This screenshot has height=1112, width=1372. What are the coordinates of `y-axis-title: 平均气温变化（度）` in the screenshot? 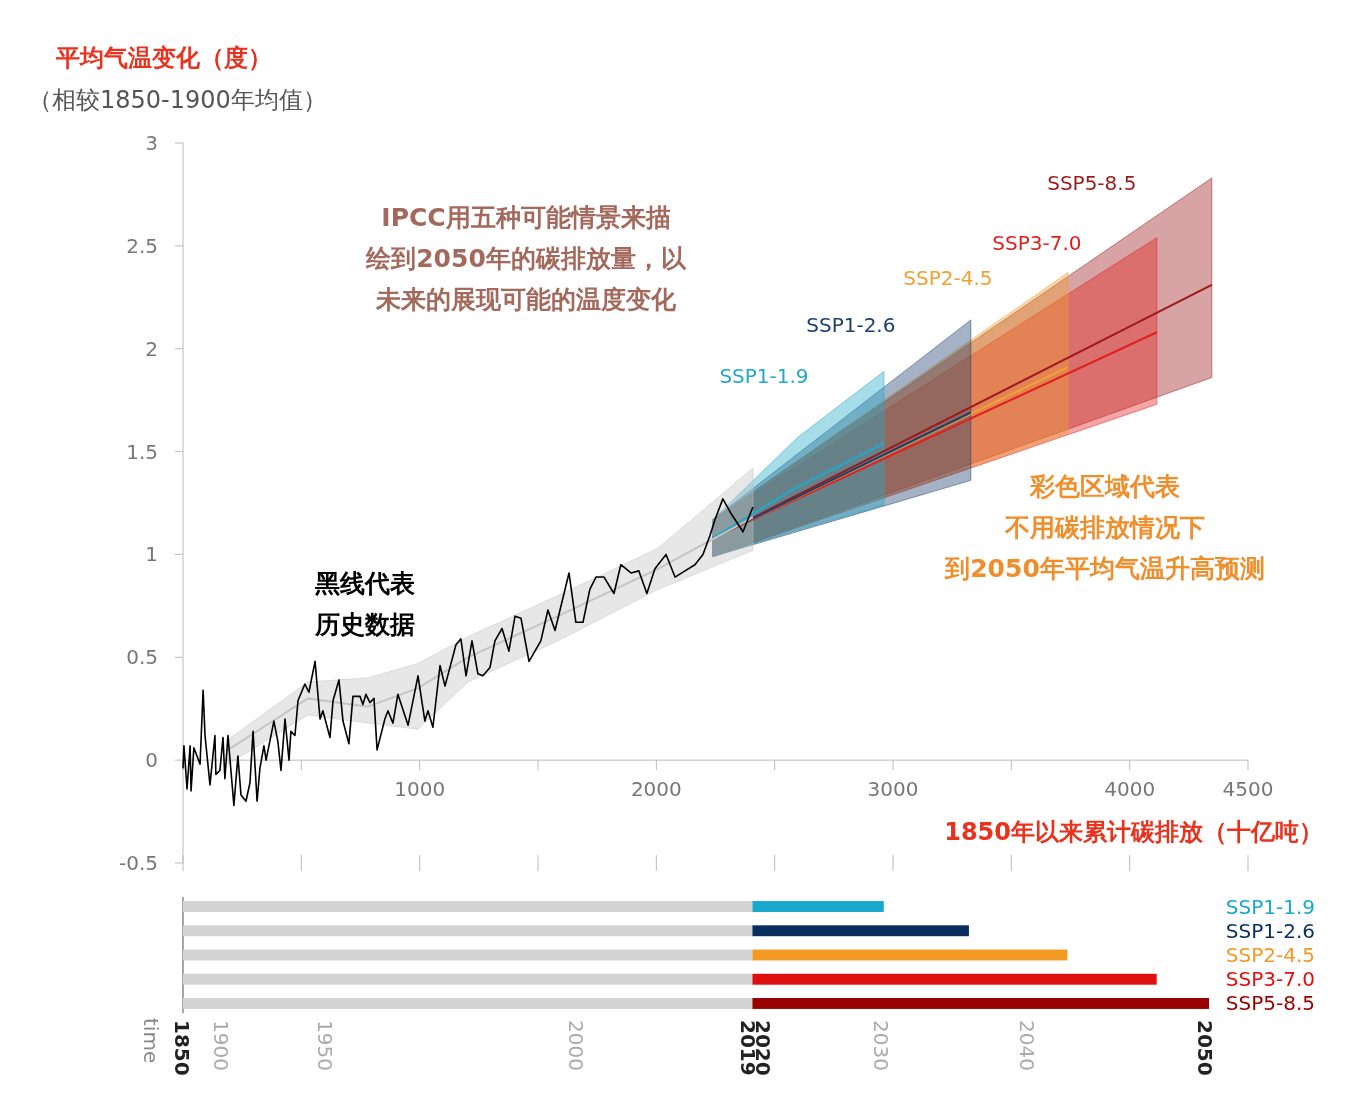 It's located at (163, 58).